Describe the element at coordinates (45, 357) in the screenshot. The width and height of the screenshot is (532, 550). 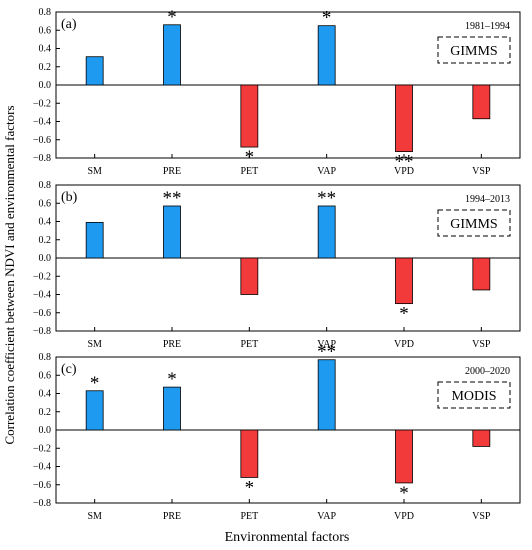
I see `panel-3-y-tick-label: 0.8` at that location.